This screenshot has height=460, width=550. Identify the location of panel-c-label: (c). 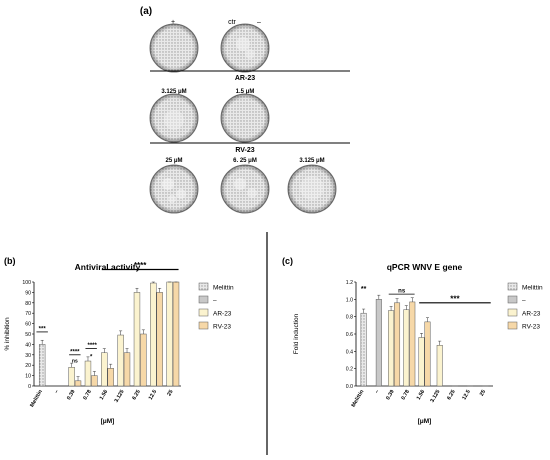
(287, 261).